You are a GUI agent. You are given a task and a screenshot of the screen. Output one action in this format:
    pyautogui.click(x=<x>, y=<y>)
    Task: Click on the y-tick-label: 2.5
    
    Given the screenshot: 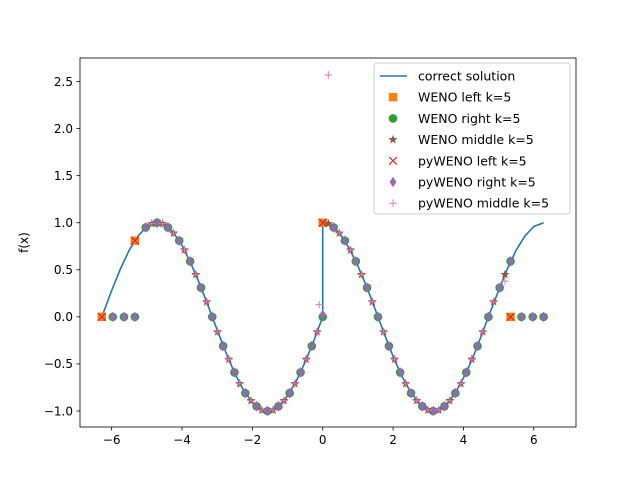 What is the action you would take?
    pyautogui.click(x=63, y=82)
    